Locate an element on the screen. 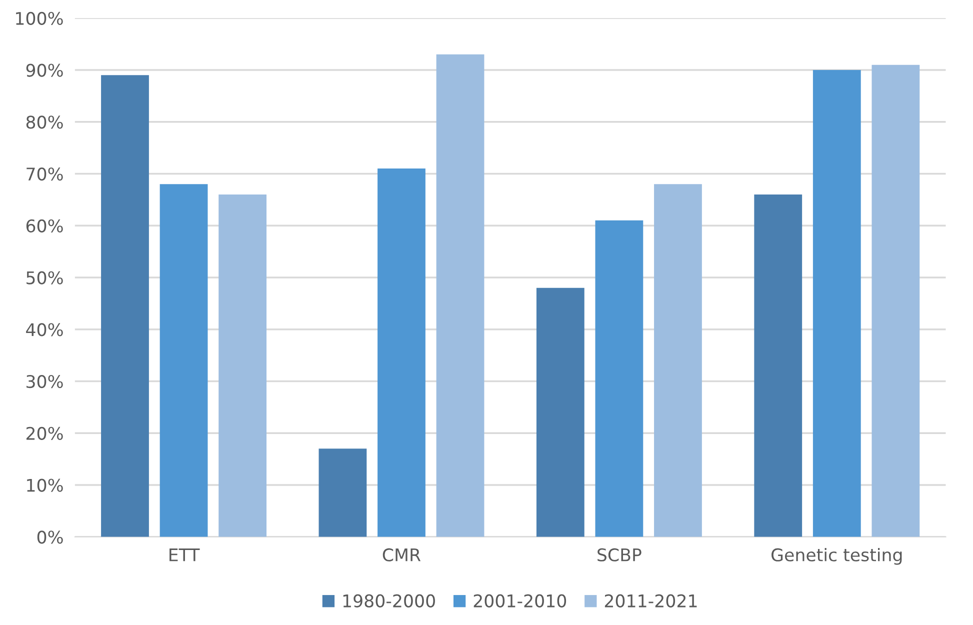  legend-label: 2011-2021 is located at coordinates (650, 601).